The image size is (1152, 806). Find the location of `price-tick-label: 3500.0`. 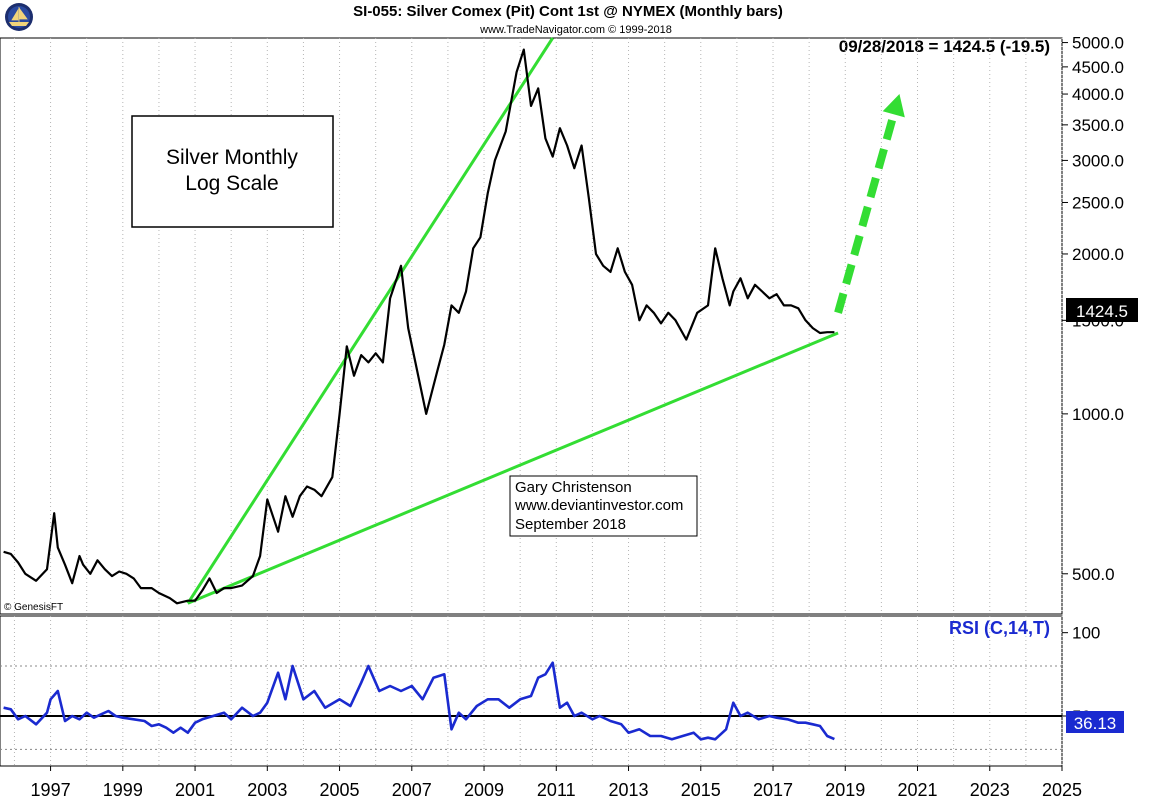

price-tick-label: 3500.0 is located at coordinates (1098, 125).